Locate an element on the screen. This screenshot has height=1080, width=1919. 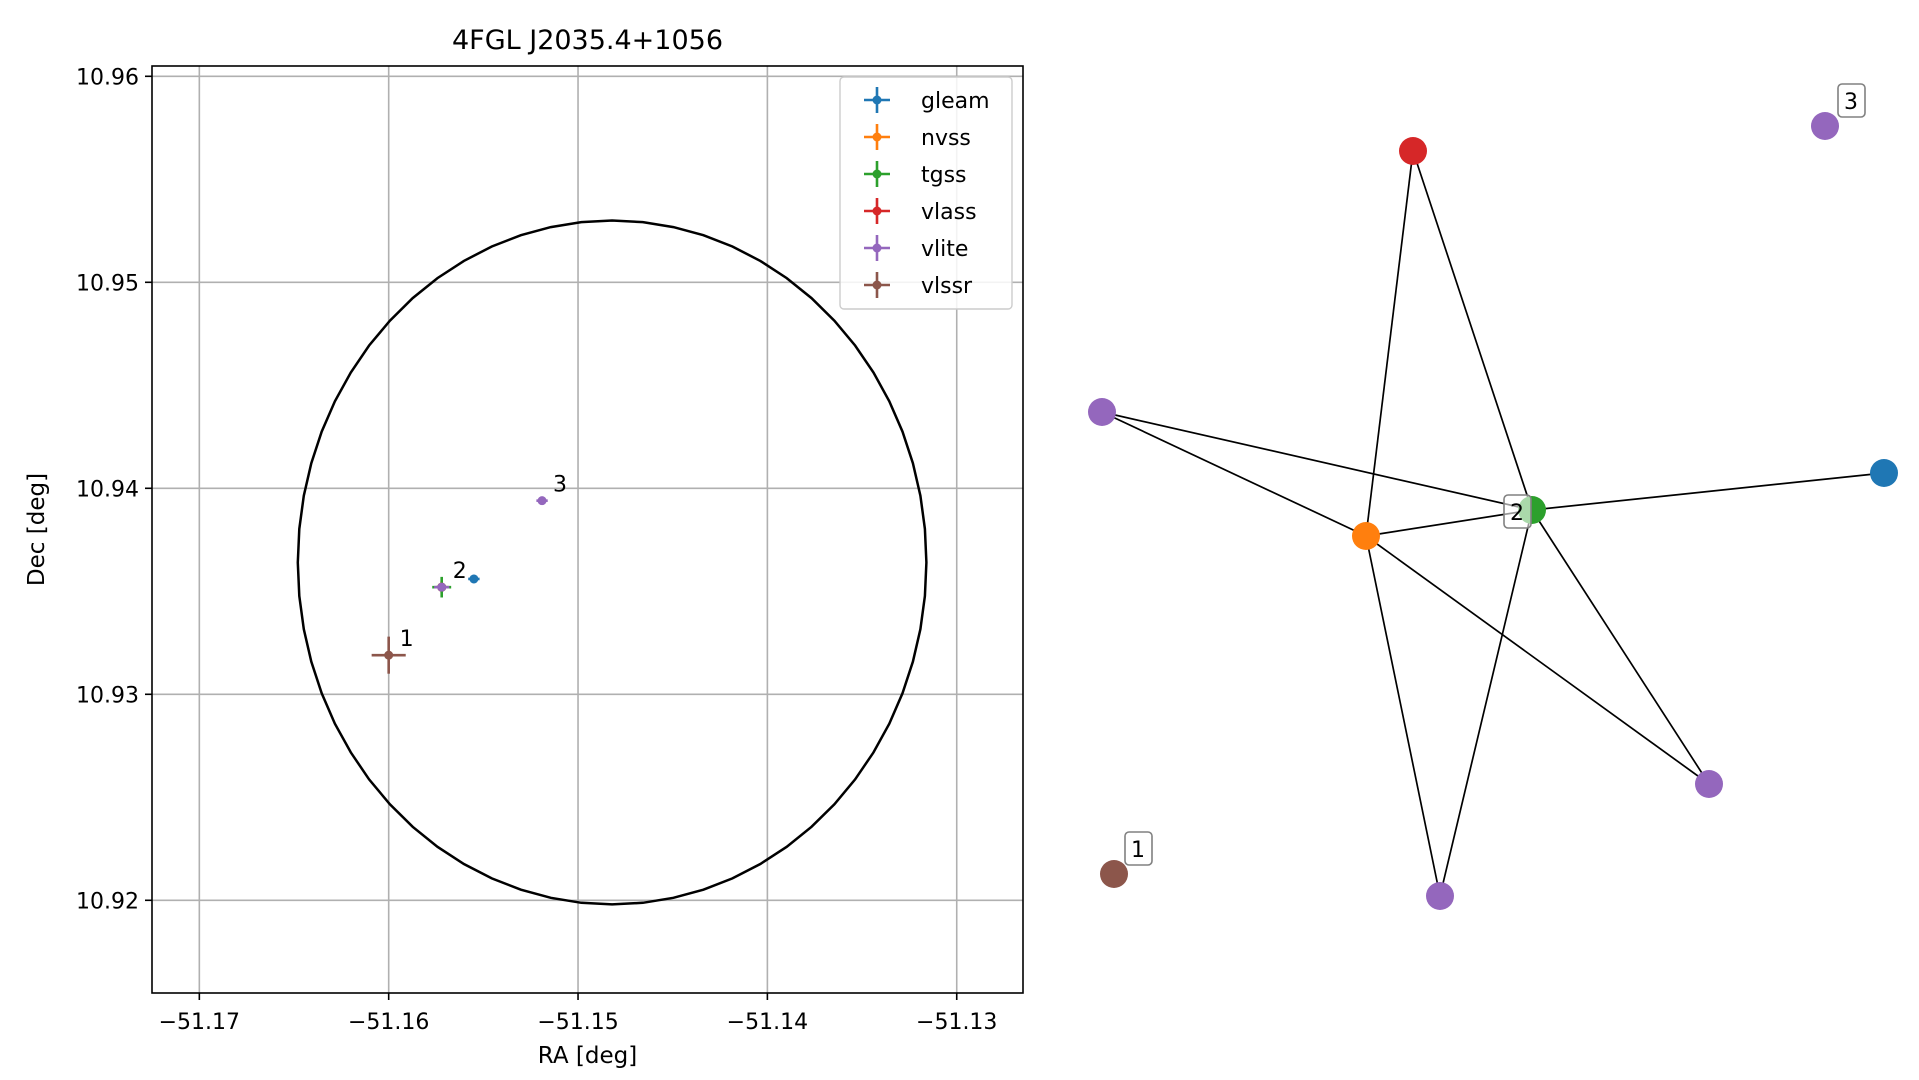
annotations: 1 2 3 is located at coordinates (483, 562).